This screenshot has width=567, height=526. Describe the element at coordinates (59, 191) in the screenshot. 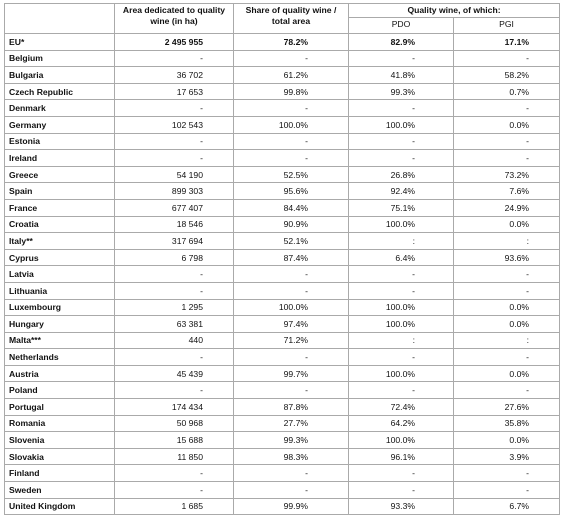

I see `country-cell: Spain` at that location.